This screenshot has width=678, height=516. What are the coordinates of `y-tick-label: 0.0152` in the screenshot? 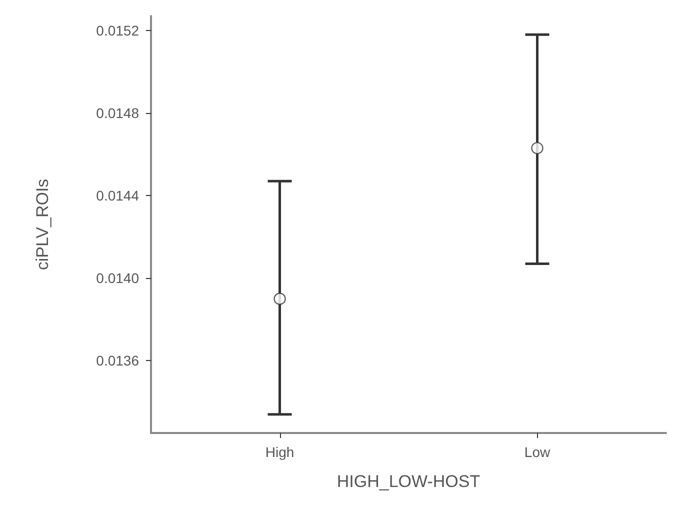 It's located at (118, 30).